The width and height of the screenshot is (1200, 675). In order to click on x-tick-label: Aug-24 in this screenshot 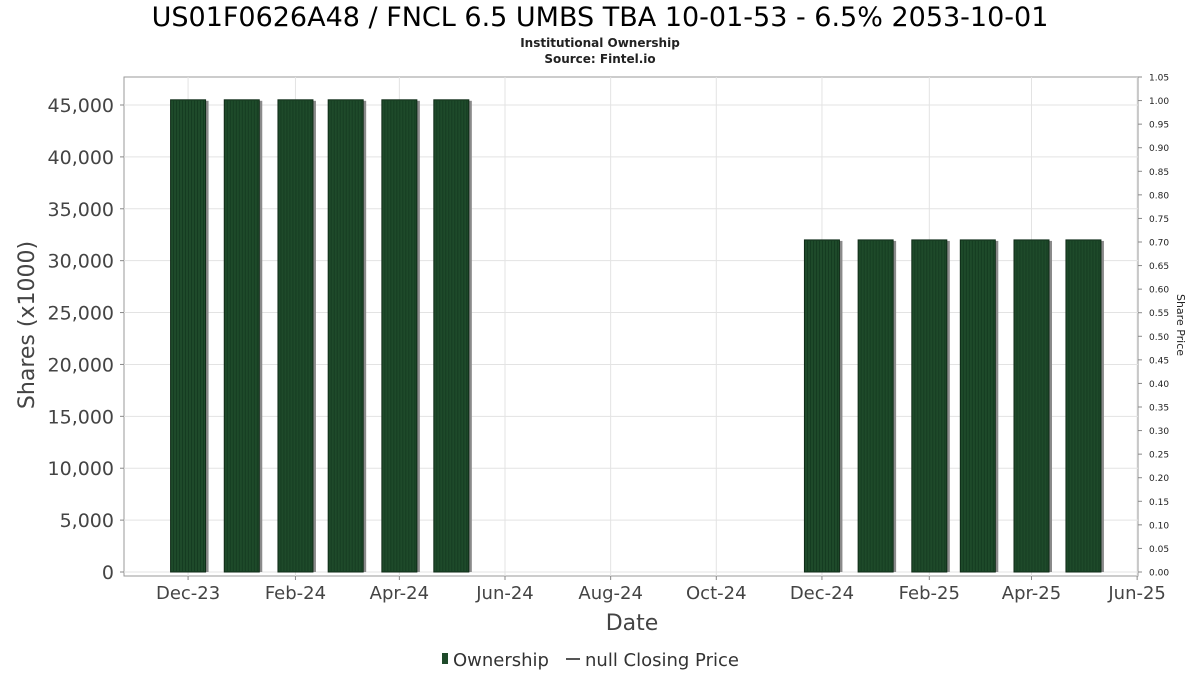, I will do `click(610, 593)`.